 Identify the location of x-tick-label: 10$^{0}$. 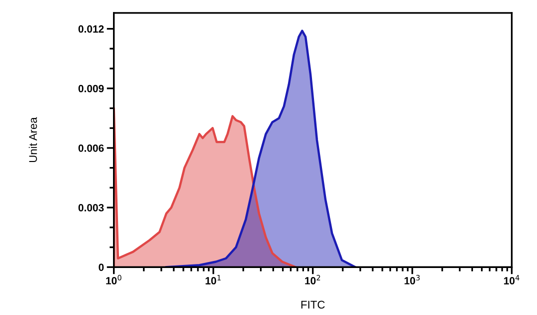
(114, 279).